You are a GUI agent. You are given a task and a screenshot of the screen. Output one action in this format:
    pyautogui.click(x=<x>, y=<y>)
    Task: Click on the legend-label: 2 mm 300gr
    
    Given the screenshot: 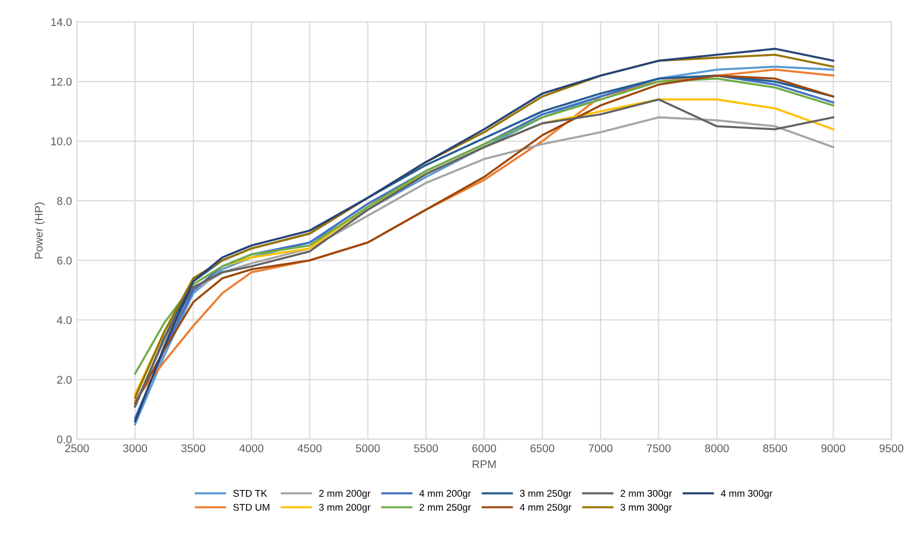 What is the action you would take?
    pyautogui.click(x=646, y=494)
    